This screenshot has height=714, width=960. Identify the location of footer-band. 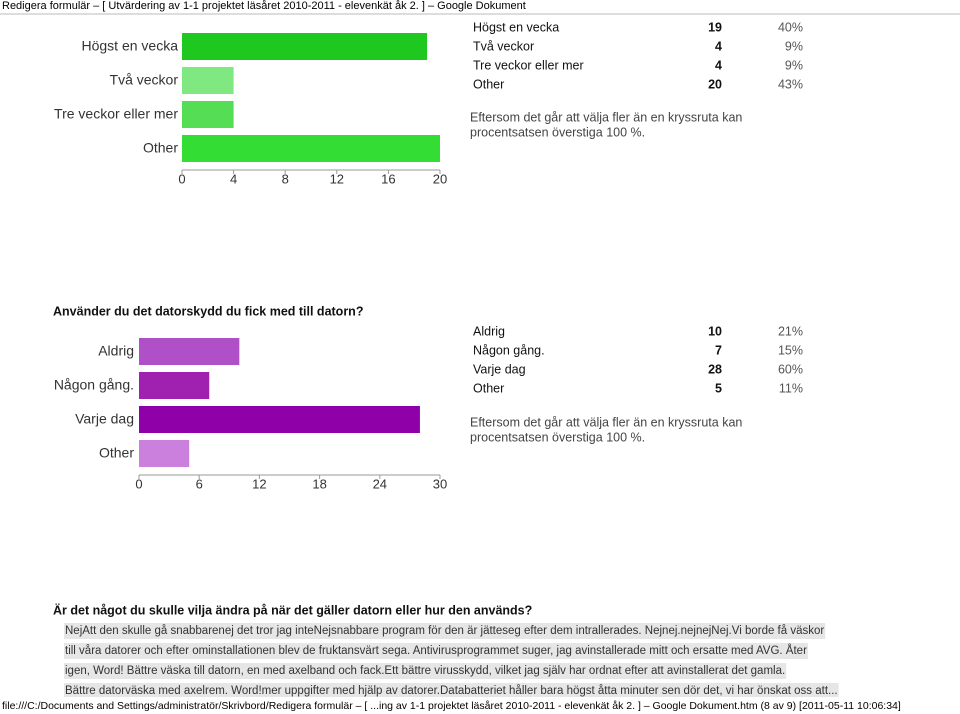
(480, 705).